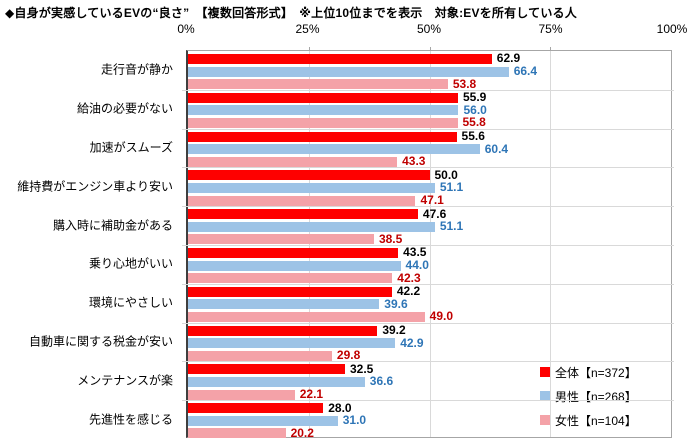  Describe the element at coordinates (545, 372) in the screenshot. I see `legend-swatch-overall` at that location.